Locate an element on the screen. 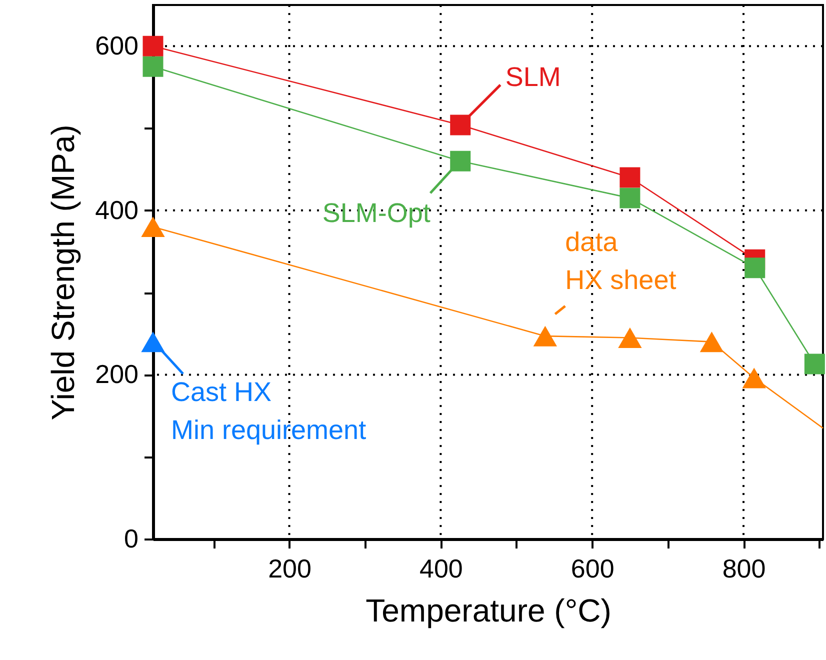 This screenshot has height=660, width=826. y-axis-title: Yield Strength (MPa) is located at coordinates (63, 272).